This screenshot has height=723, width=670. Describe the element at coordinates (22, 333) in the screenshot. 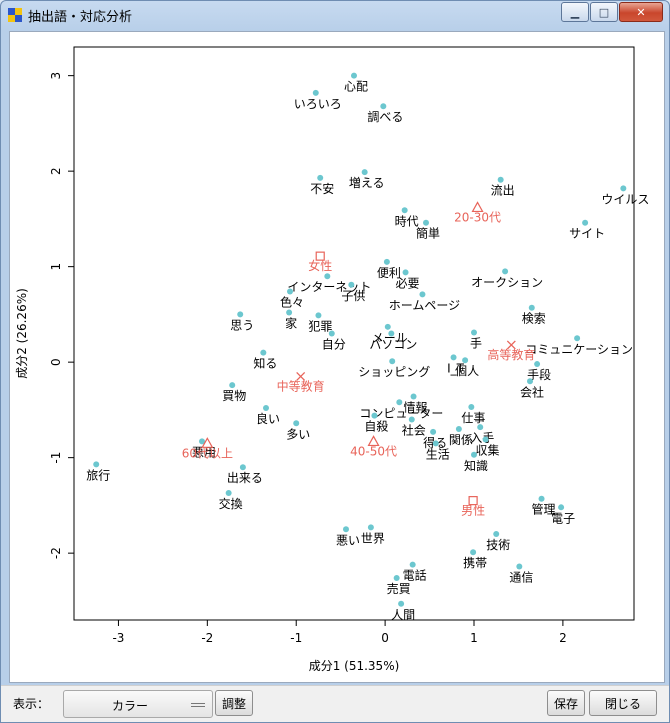

I see `y-axis-label: 成分2 (26.26%)` at that location.